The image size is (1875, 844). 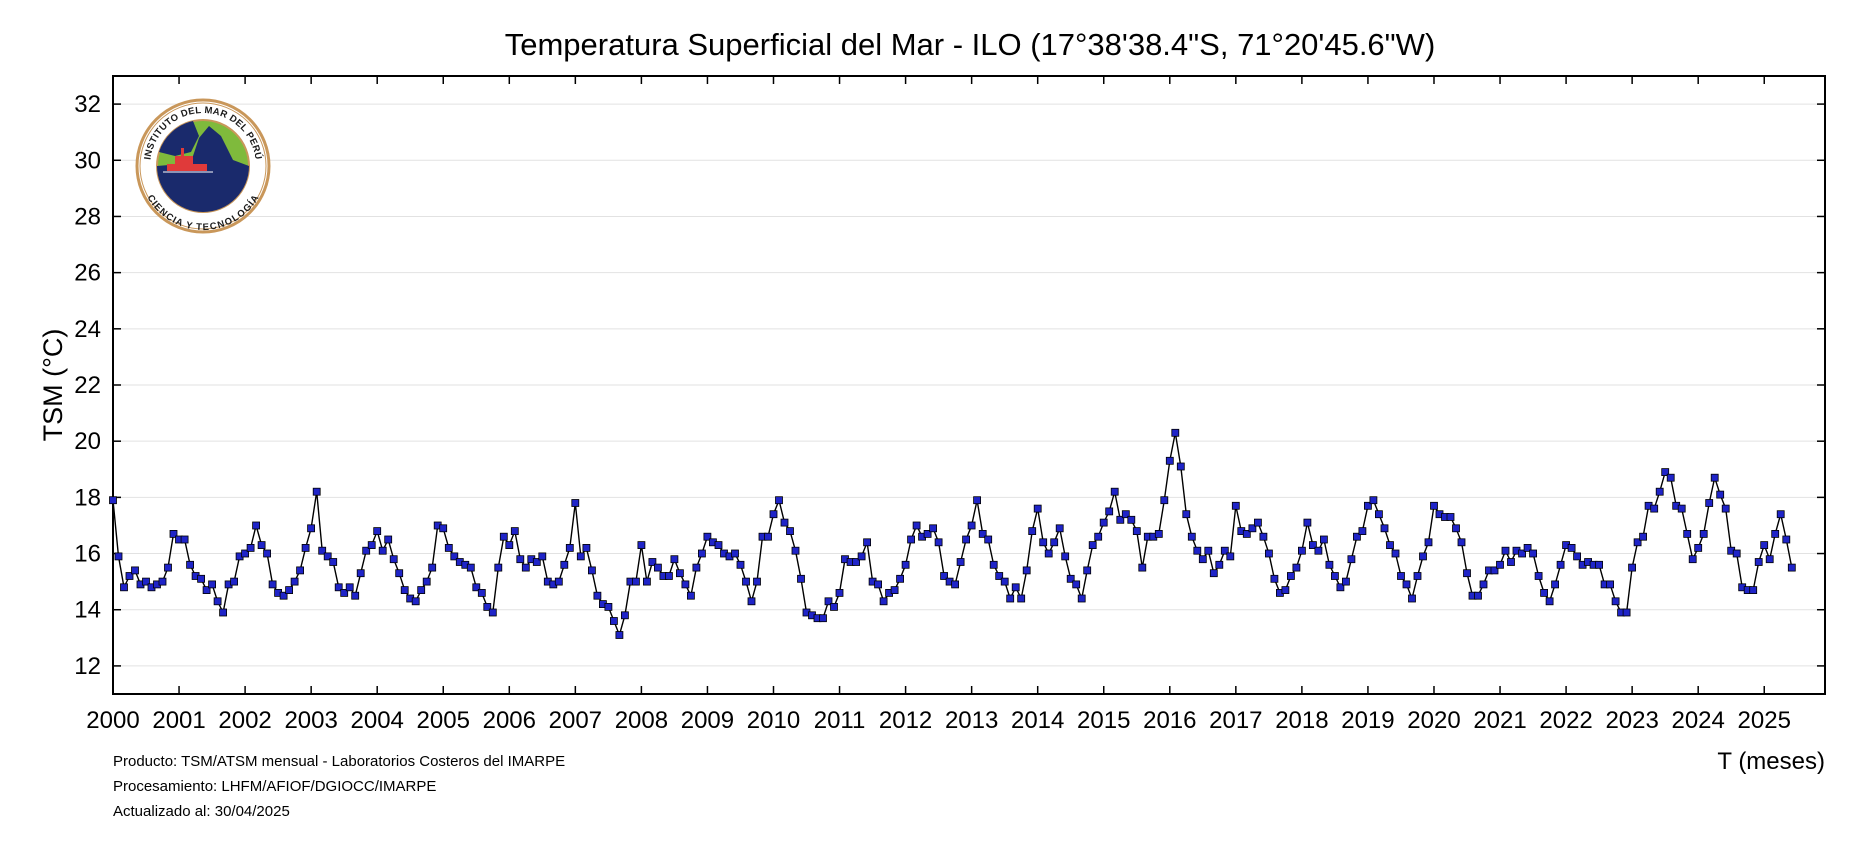 What do you see at coordinates (244, 720) in the screenshot?
I see `x-tick-label: 2002` at bounding box center [244, 720].